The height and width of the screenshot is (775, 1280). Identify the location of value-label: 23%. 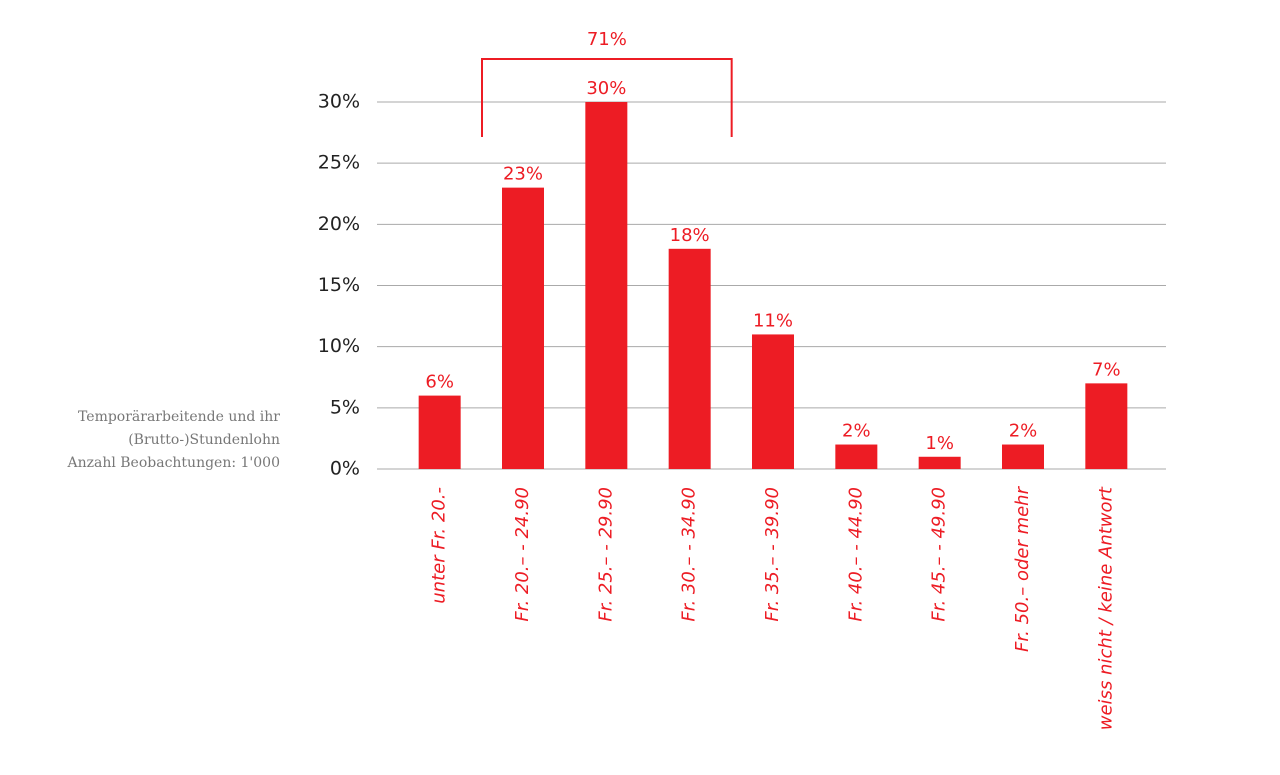
(523, 174).